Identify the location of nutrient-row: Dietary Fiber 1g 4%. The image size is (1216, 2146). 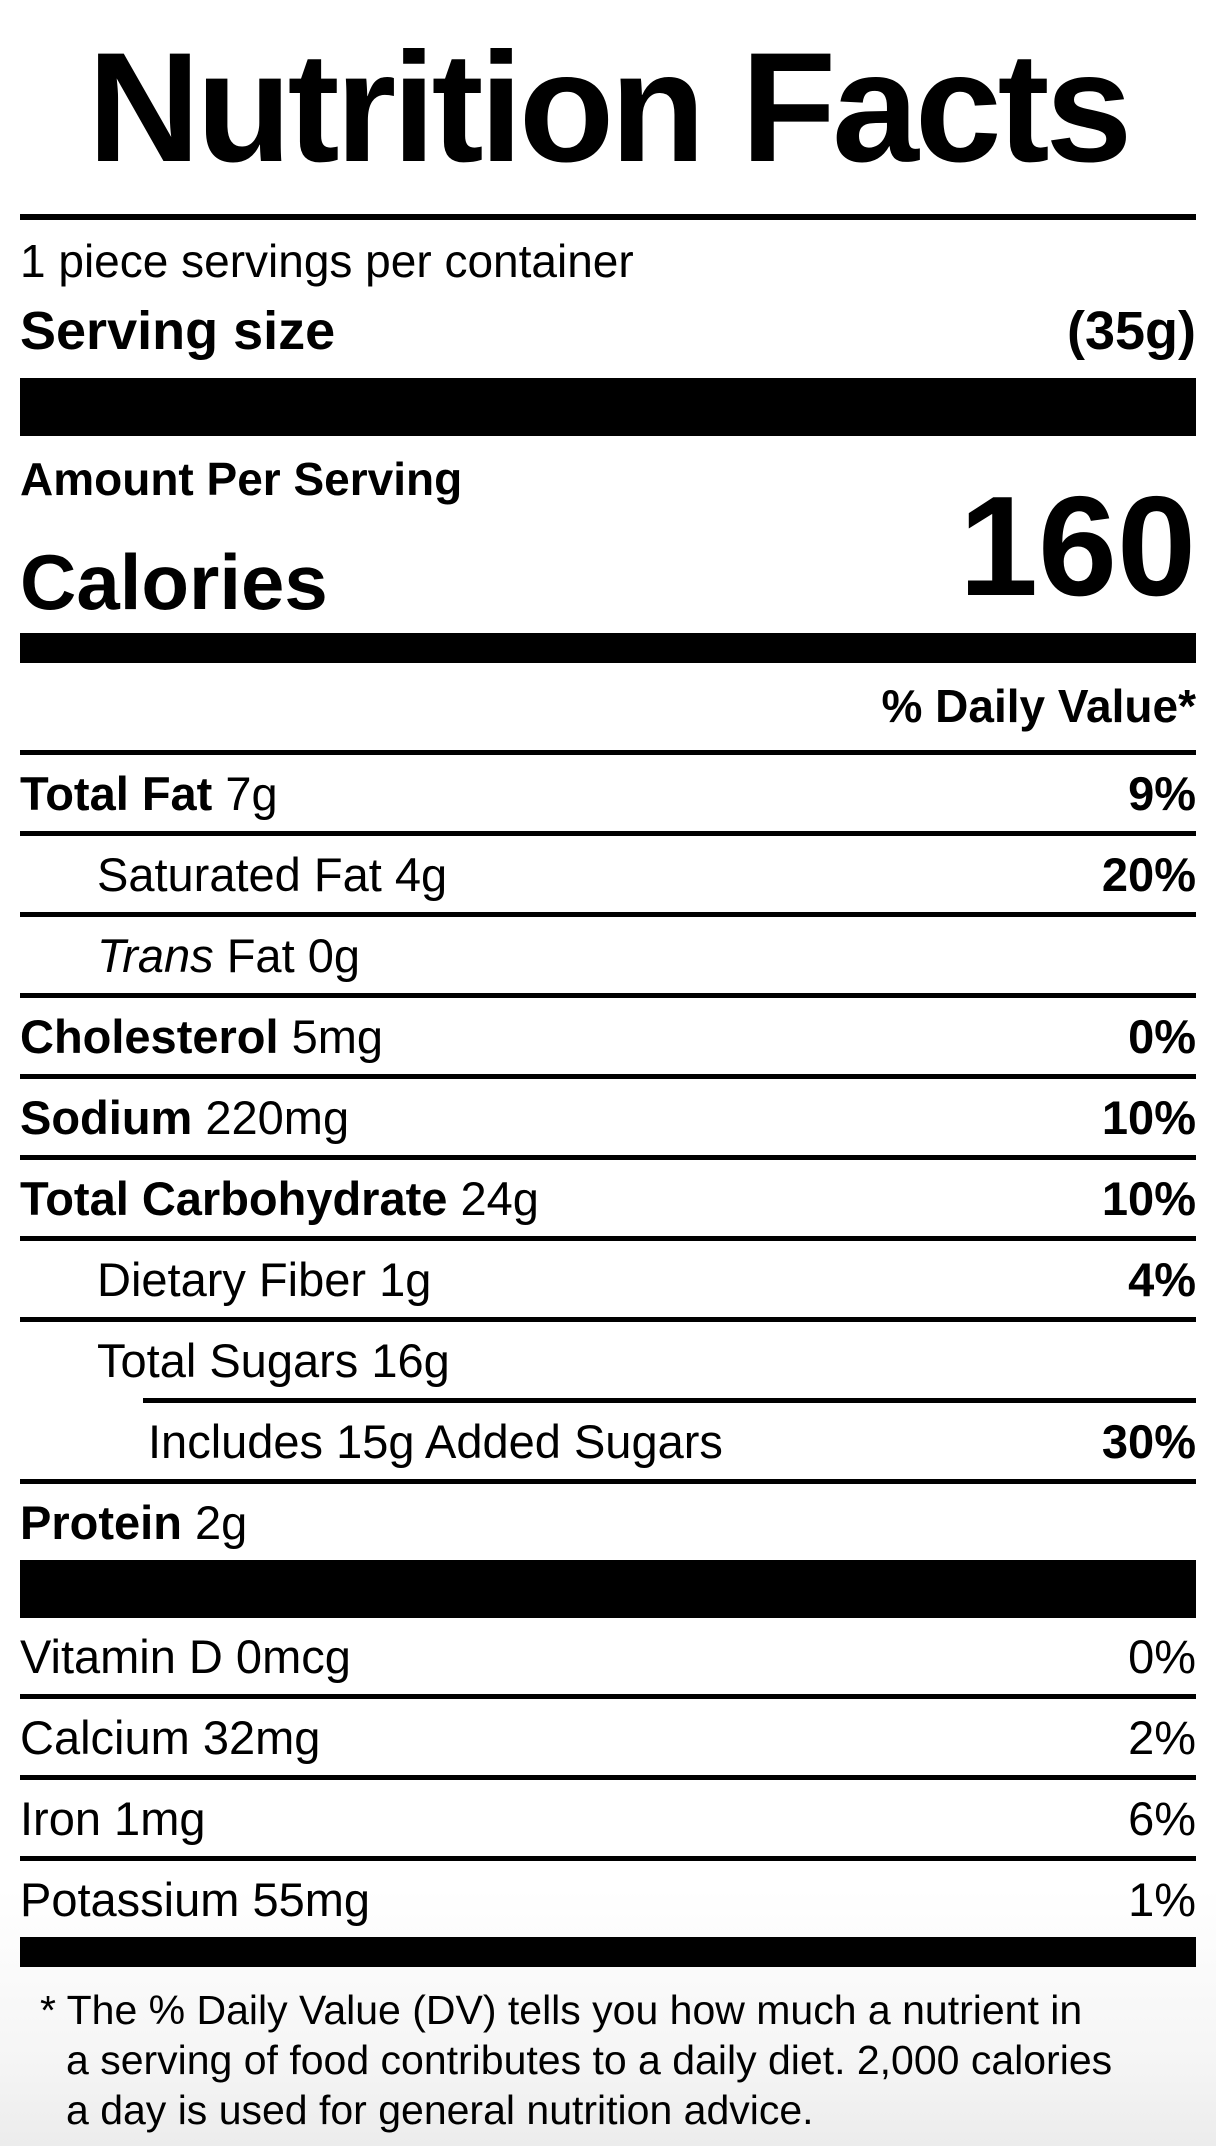
(608, 1276).